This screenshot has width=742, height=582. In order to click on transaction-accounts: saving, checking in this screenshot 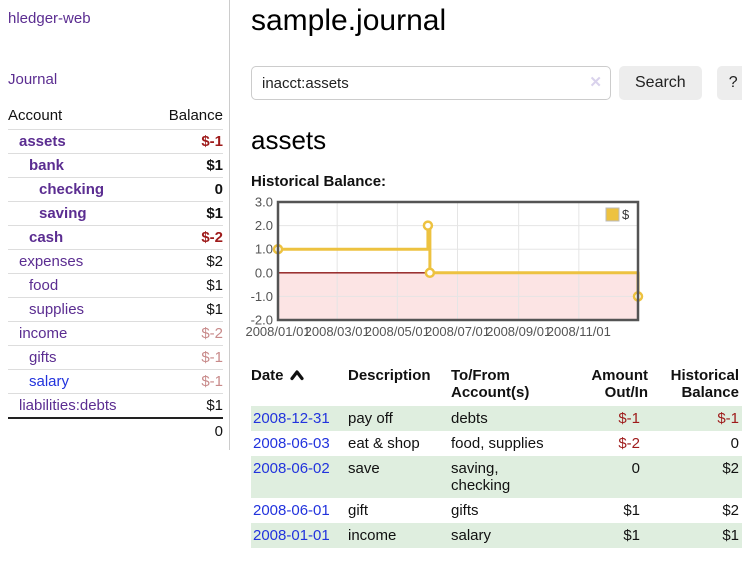, I will do `click(507, 477)`.